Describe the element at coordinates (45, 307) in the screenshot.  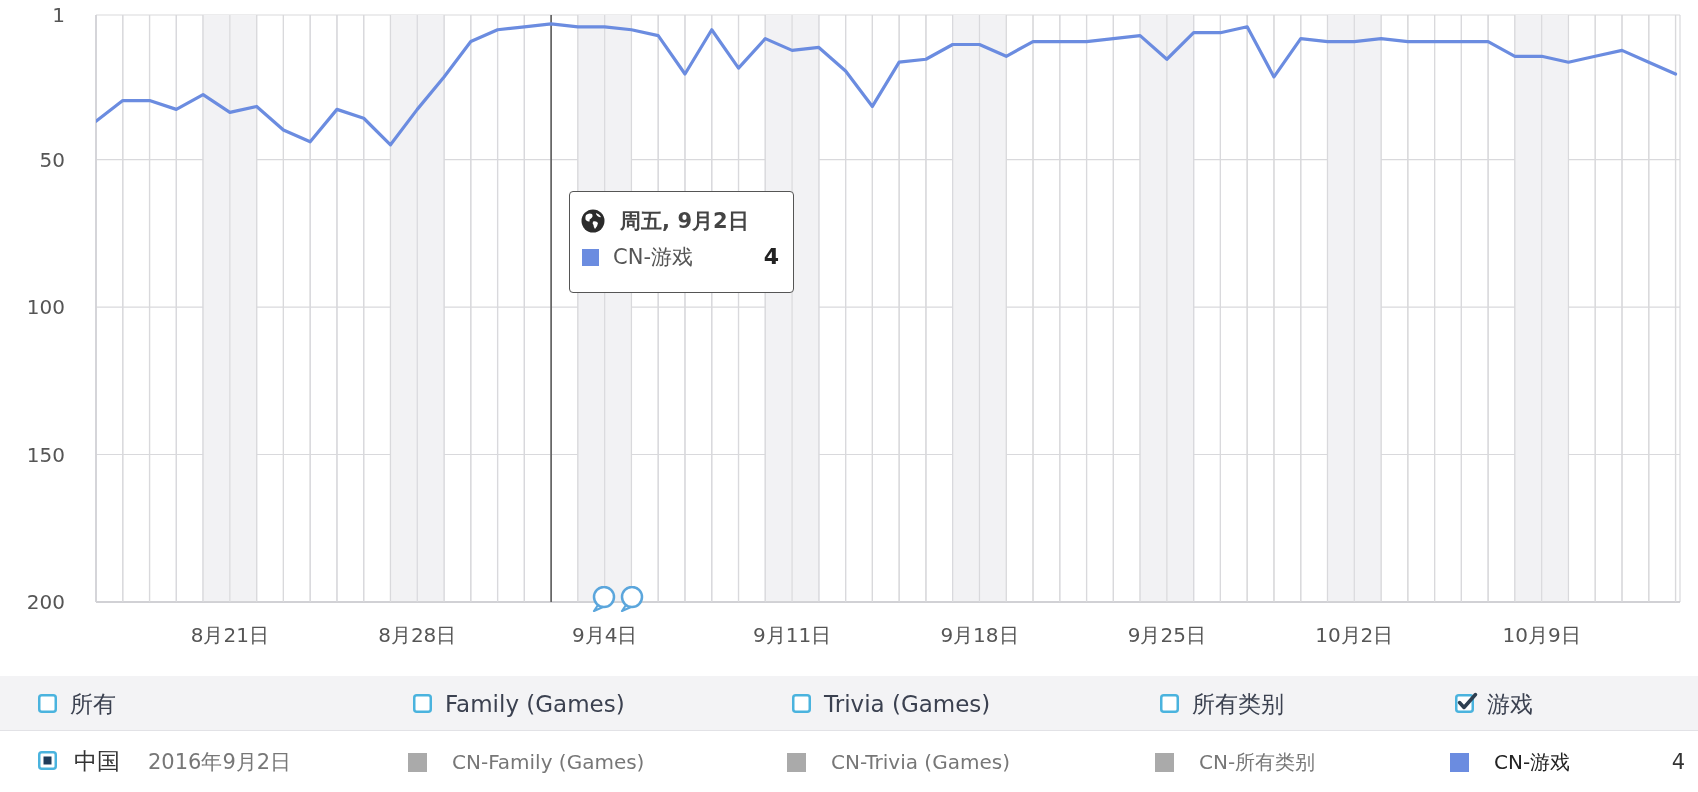
I see `y-tick-label: 100` at that location.